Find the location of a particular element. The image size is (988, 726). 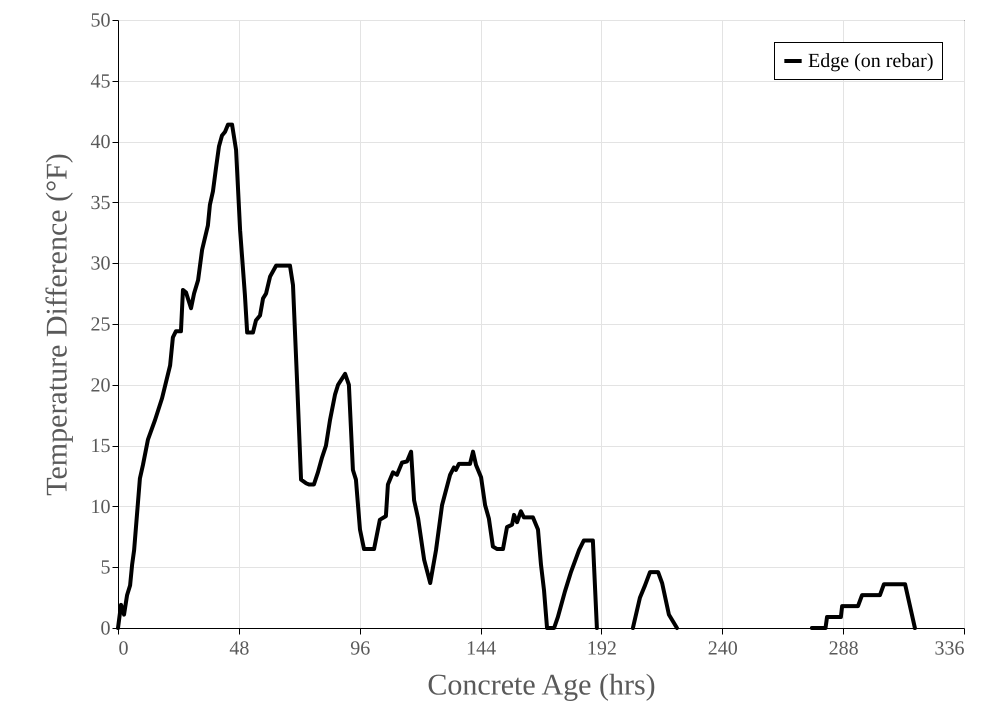

y-tick-label: 35 is located at coordinates (100, 203).